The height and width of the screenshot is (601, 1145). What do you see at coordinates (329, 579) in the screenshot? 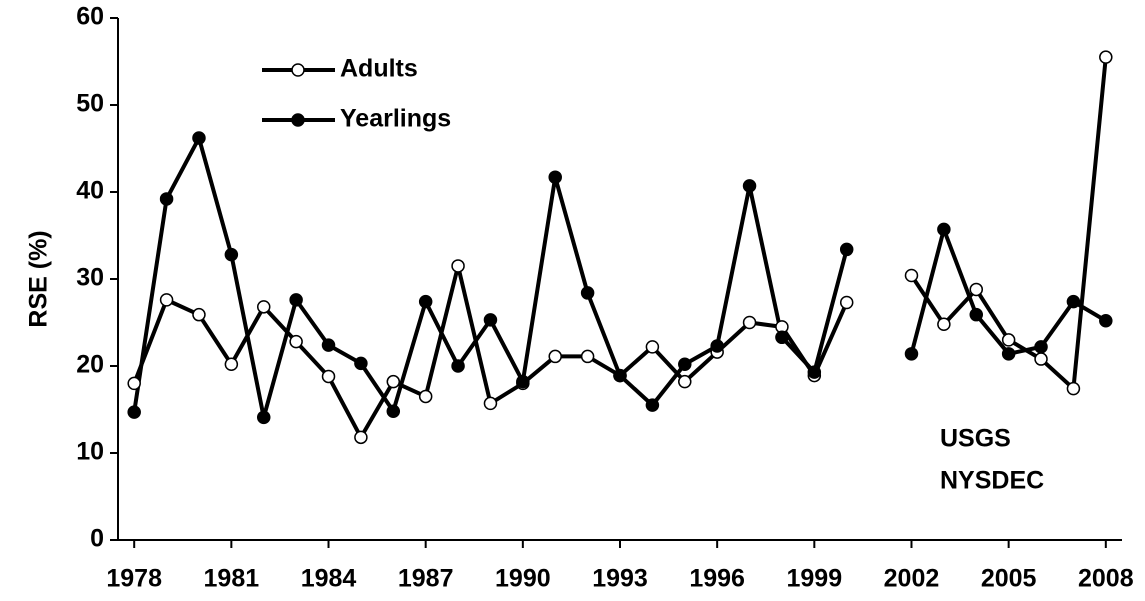
I see `x-tick-label: 1984` at bounding box center [329, 579].